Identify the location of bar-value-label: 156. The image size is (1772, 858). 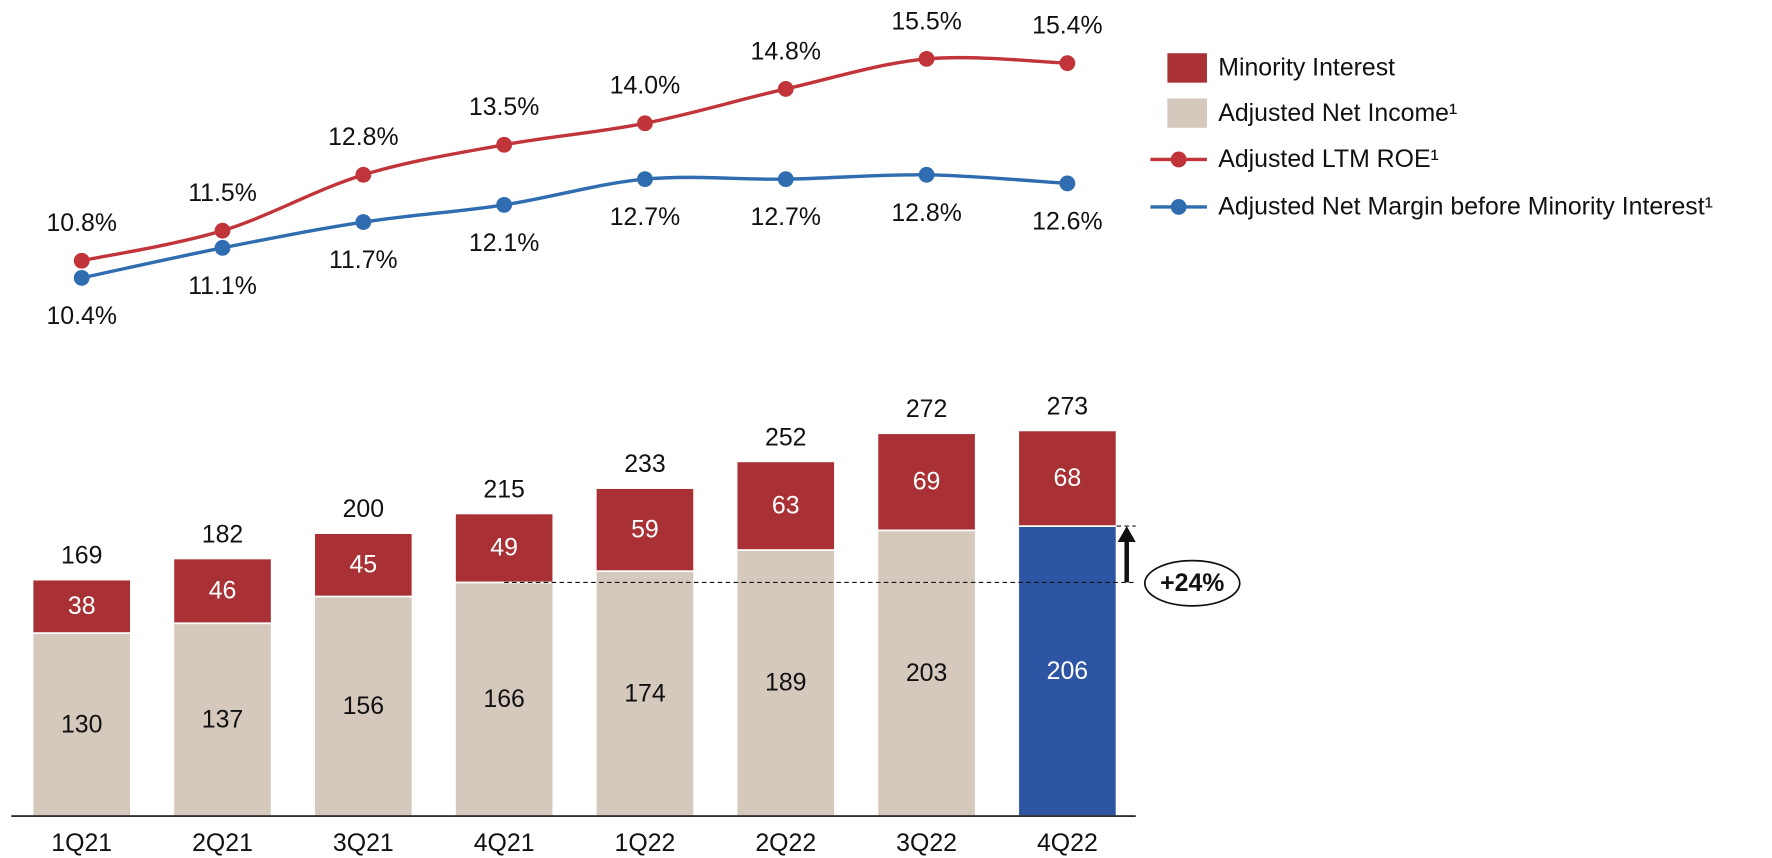
(363, 706).